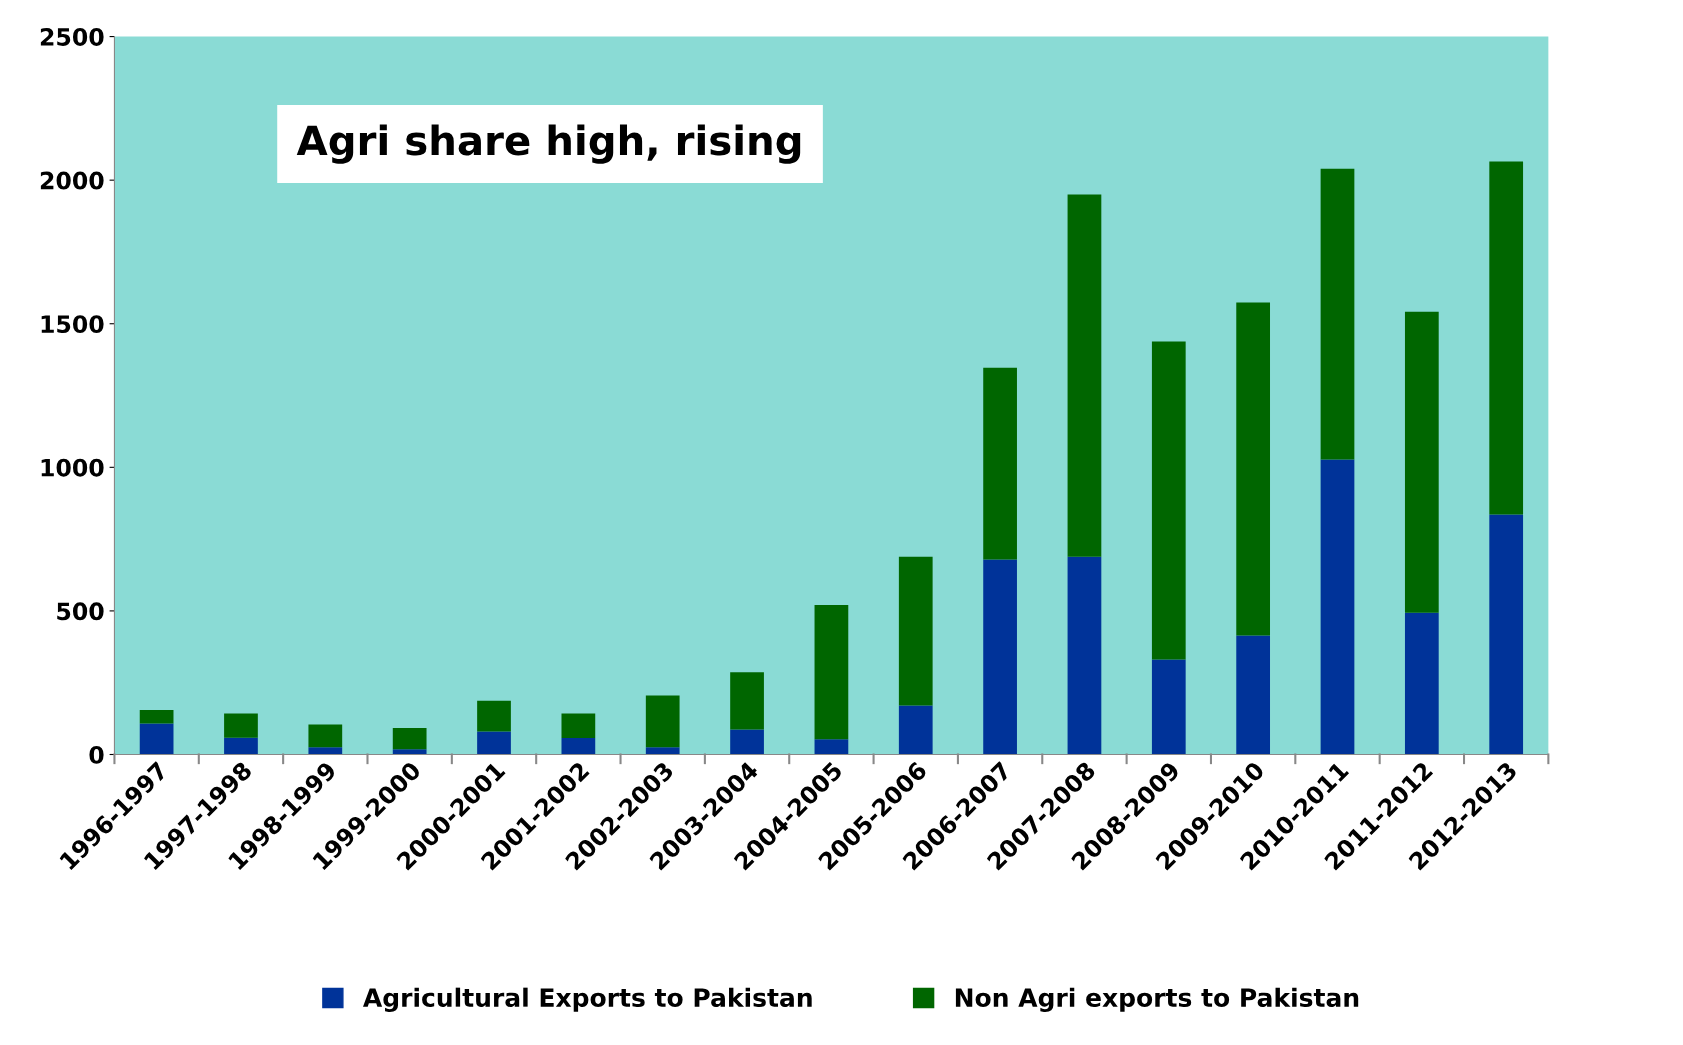  Describe the element at coordinates (548, 144) in the screenshot. I see `annotation: Agri share high, rising` at that location.